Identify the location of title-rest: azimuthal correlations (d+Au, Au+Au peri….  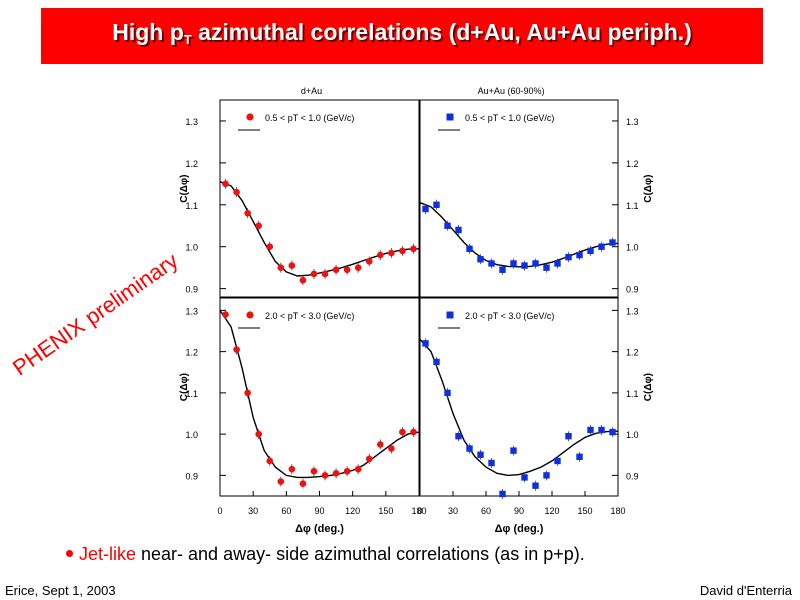
(441, 32).